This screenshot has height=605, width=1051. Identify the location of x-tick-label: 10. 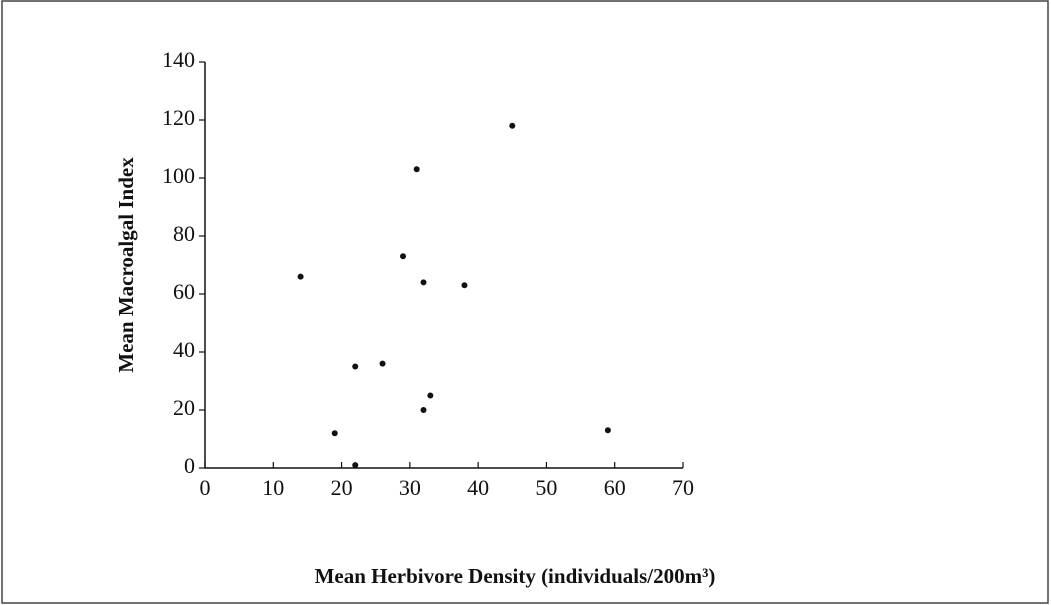
(273, 487).